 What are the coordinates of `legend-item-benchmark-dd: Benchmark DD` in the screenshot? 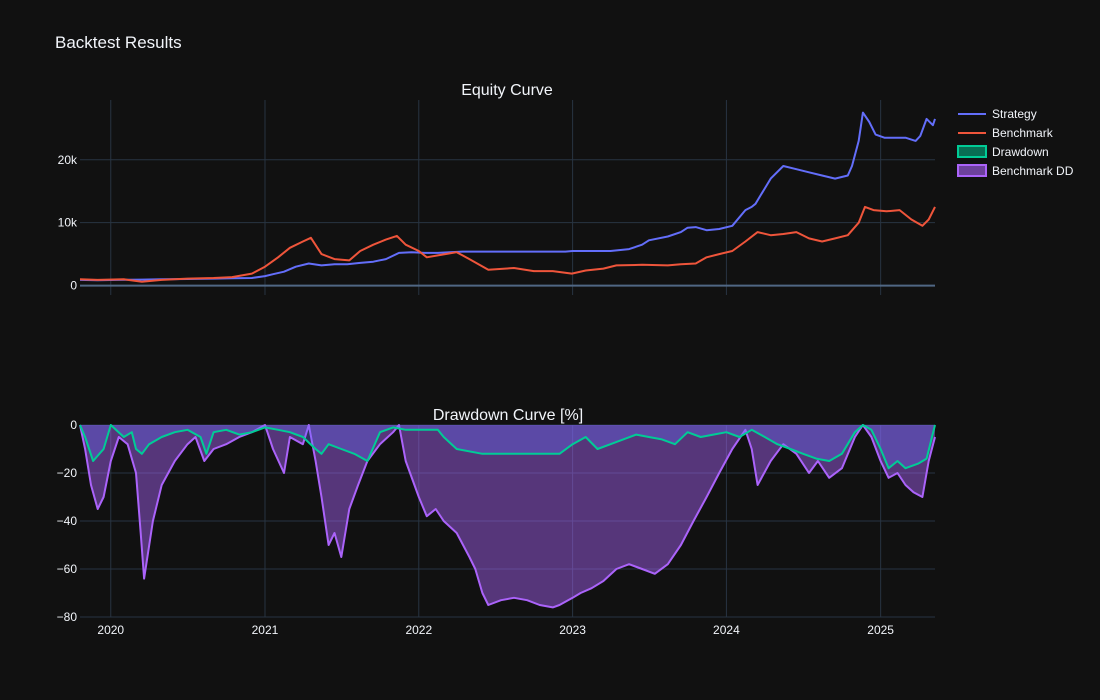 It's located at (1015, 171).